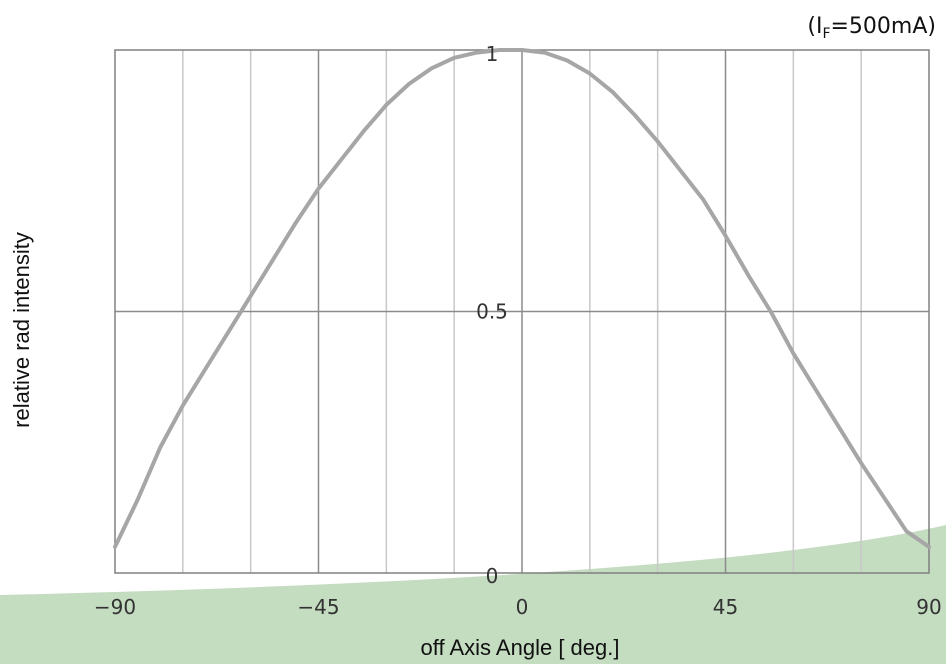 This screenshot has height=664, width=946. Describe the element at coordinates (21, 330) in the screenshot. I see `y-axis-label: relative rad intensity` at that location.